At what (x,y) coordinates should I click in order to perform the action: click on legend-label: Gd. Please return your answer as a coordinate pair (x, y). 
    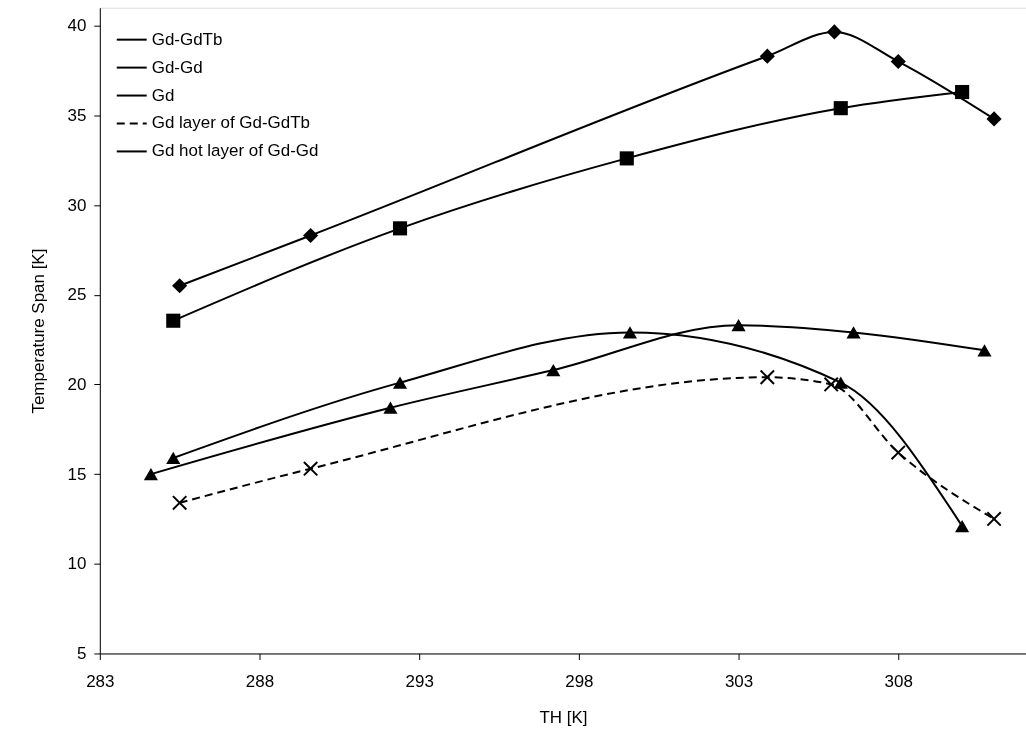
    Looking at the image, I should click on (163, 95).